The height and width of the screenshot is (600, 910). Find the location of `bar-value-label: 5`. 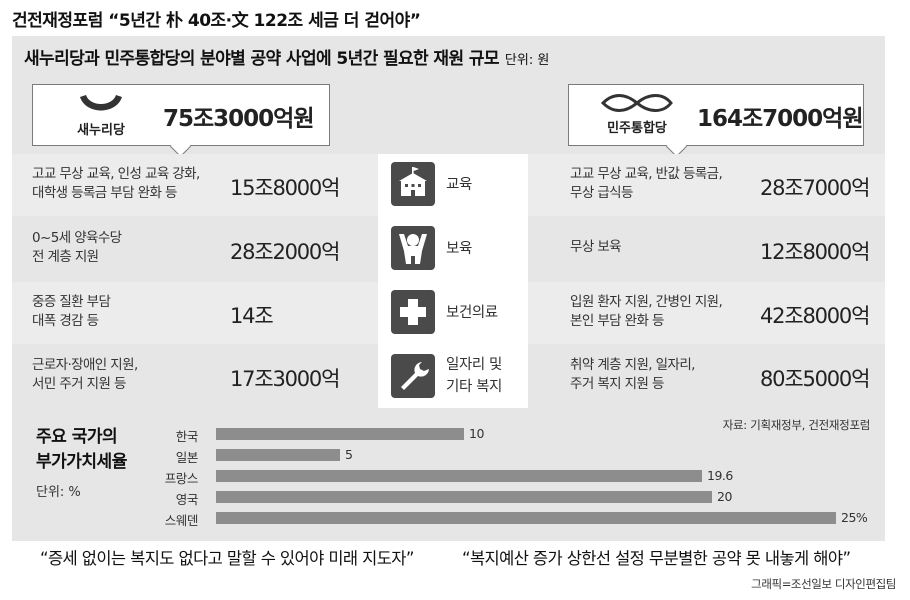

bar-value-label: 5 is located at coordinates (349, 454).